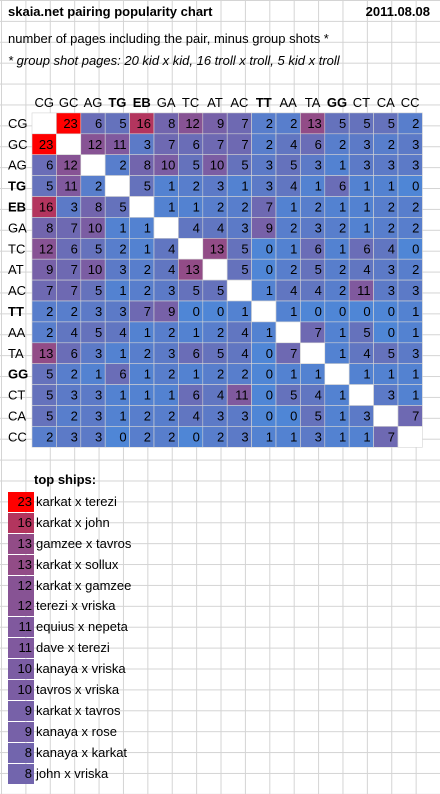 The width and height of the screenshot is (440, 794). What do you see at coordinates (21, 690) in the screenshot?
I see `top-ship-count: 10` at bounding box center [21, 690].